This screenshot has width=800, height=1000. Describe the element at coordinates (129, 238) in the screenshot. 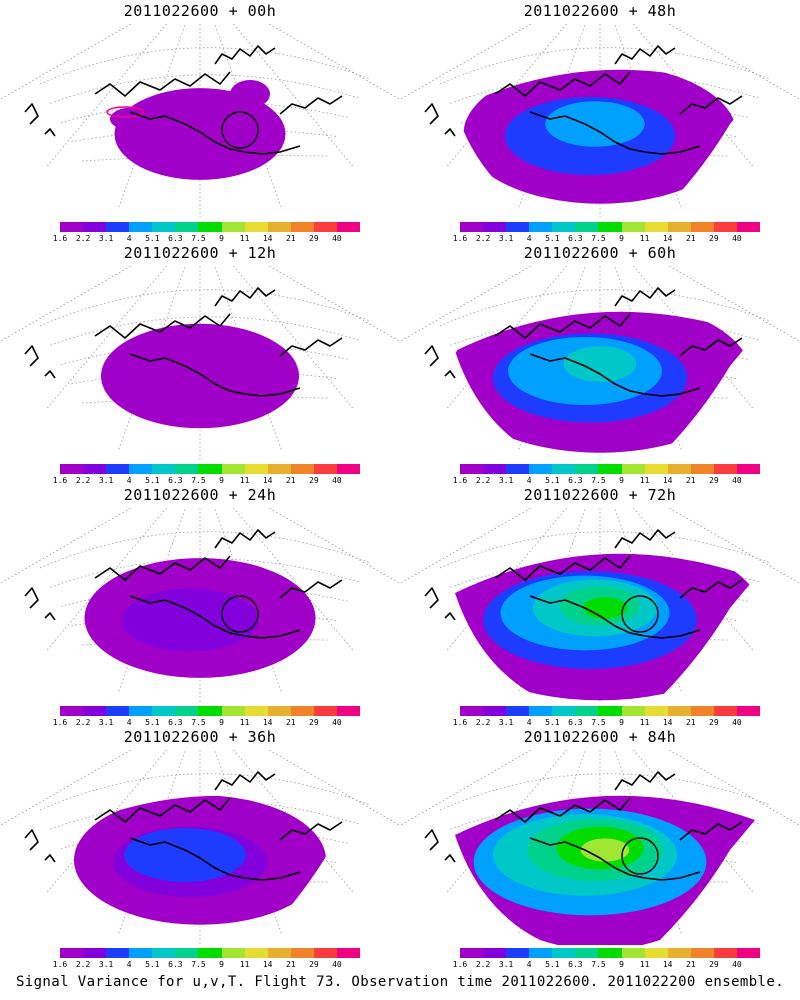

I see `colorbar-tick-label: 4` at that location.